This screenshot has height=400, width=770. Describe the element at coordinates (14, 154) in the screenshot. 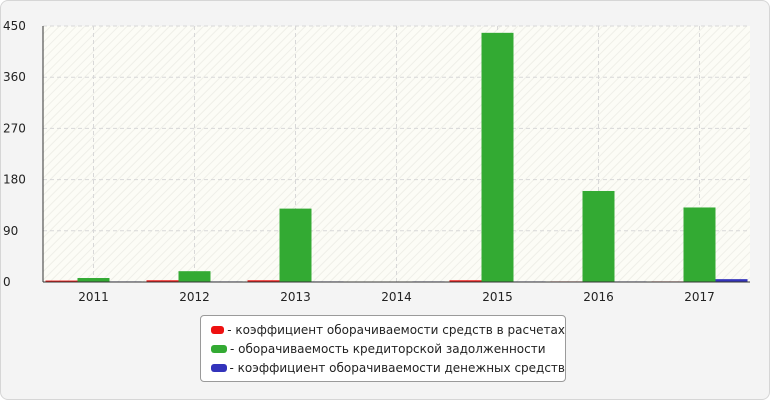

I see `y-tick-labels: 0 90 180 270 360 450` at that location.